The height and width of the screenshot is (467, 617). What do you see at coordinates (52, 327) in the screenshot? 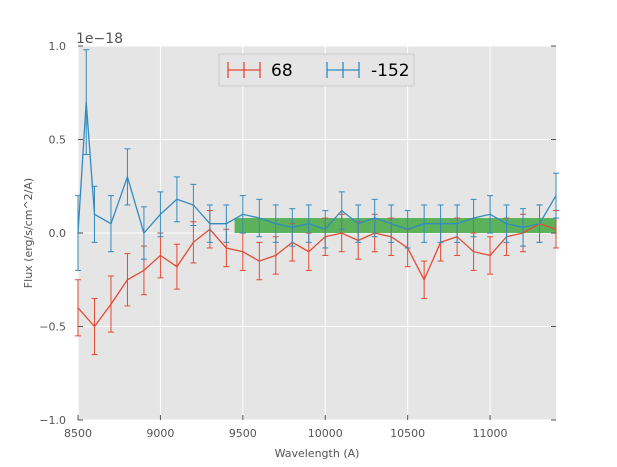
I see `y-tick-label: −0.5` at bounding box center [52, 327].